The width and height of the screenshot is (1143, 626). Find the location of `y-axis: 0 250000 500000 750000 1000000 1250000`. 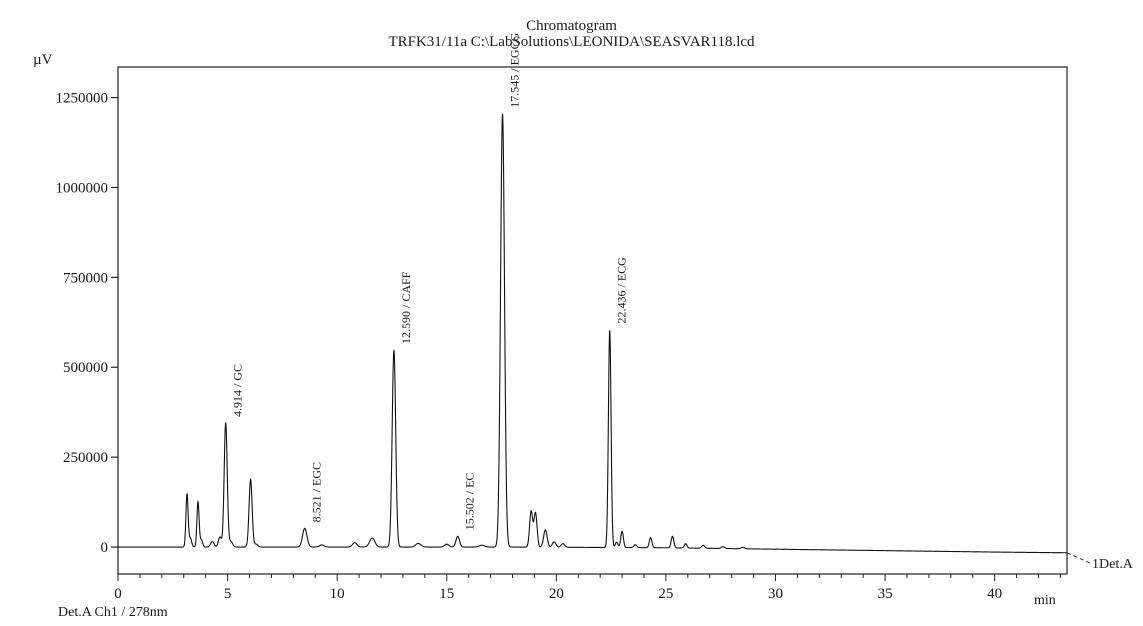

y-axis: 0 250000 500000 750000 1000000 1250000 is located at coordinates (87, 323).